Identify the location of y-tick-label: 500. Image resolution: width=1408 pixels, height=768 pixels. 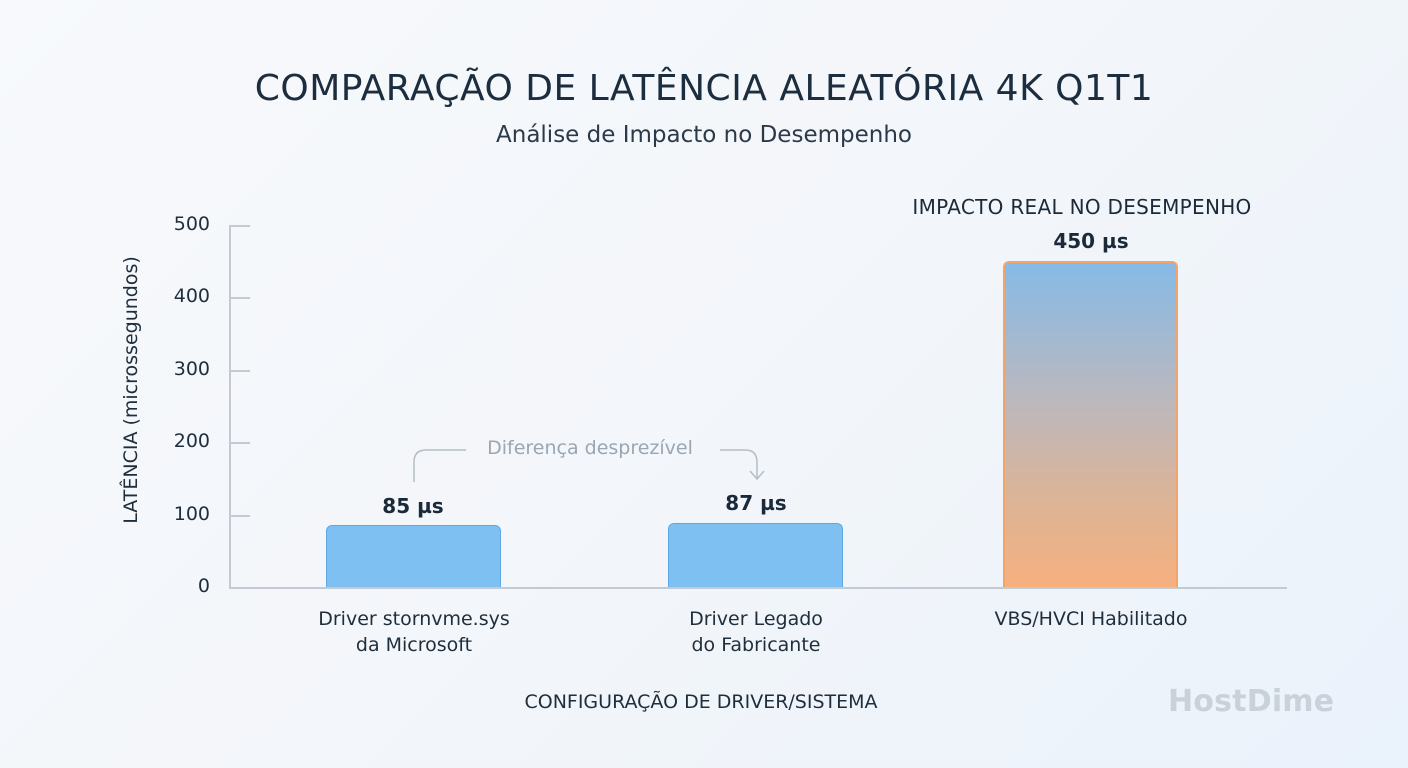
(191, 224).